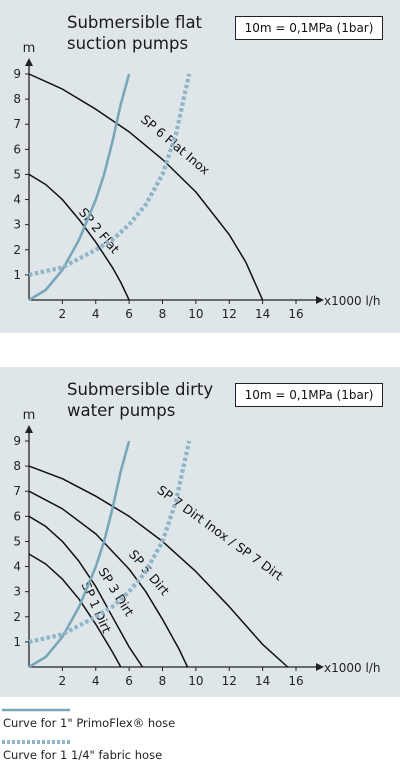 This screenshot has width=400, height=768. What do you see at coordinates (140, 400) in the screenshot?
I see `chart-title: Submersible dirty water pumps` at bounding box center [140, 400].